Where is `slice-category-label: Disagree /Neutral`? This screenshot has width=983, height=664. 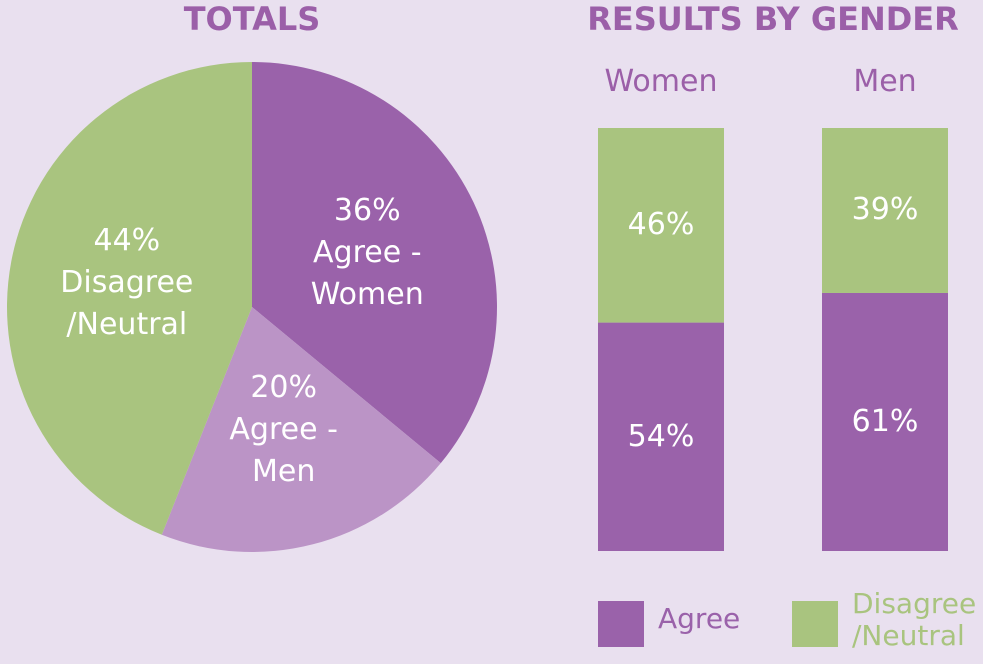
slice-category-label: Disagree /Neutral is located at coordinates (127, 304).